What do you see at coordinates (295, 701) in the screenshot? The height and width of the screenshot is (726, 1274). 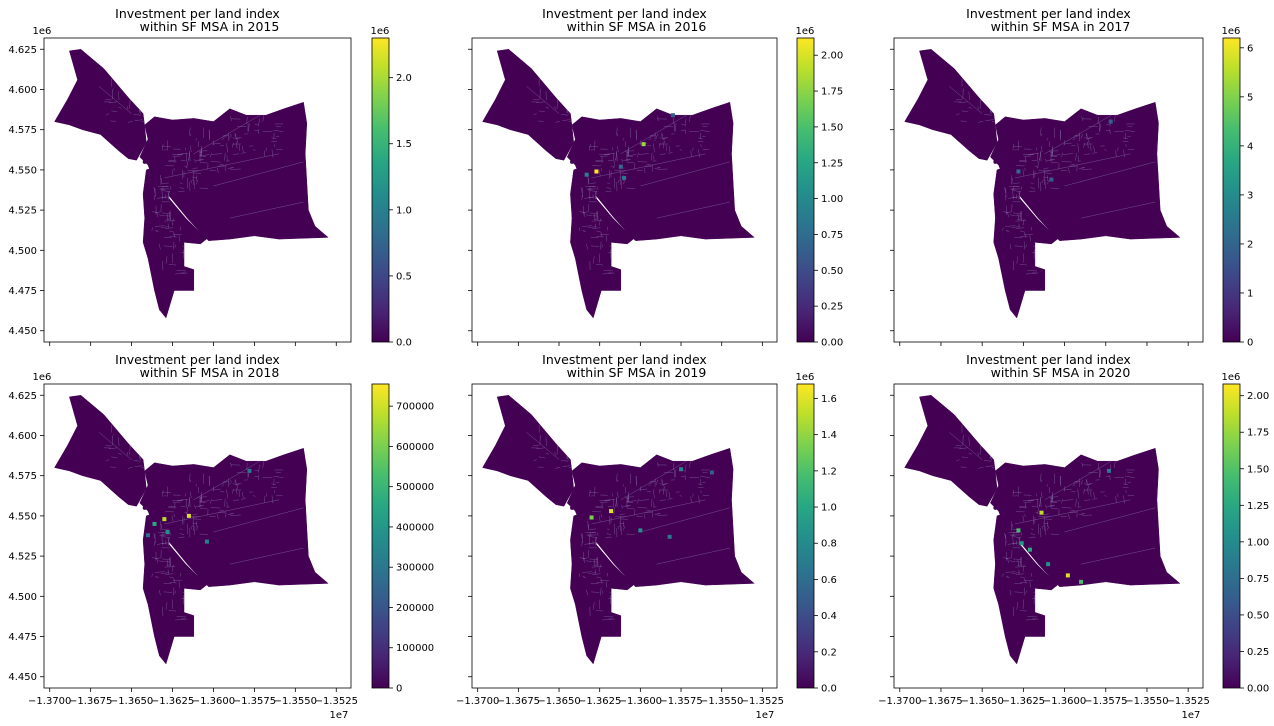 I see `x-tick-label: −1.3550` at bounding box center [295, 701].